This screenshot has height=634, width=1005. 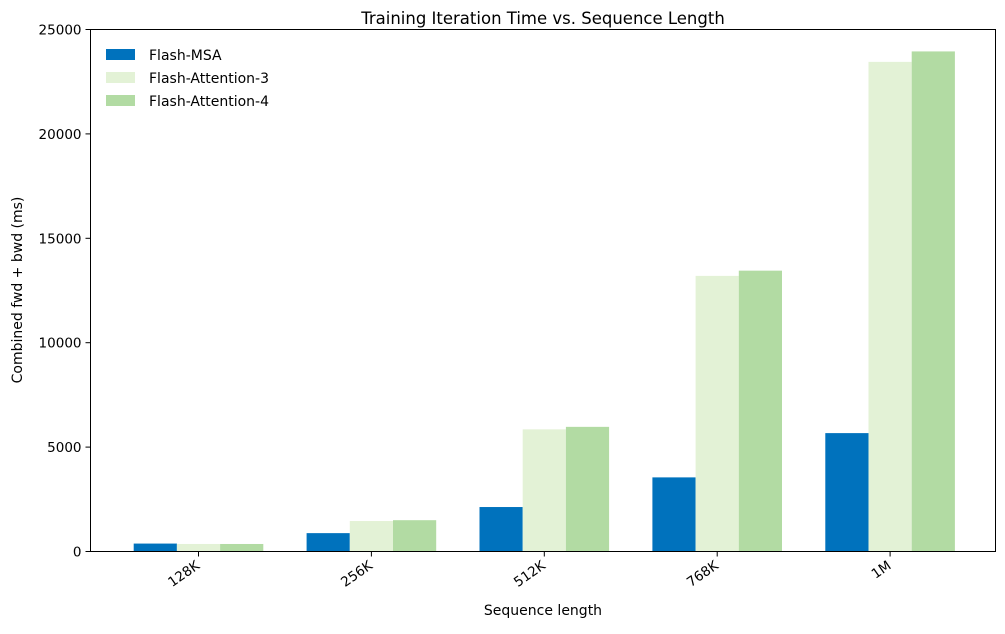 I want to click on x-tick-label: 1M, so click(x=882, y=570).